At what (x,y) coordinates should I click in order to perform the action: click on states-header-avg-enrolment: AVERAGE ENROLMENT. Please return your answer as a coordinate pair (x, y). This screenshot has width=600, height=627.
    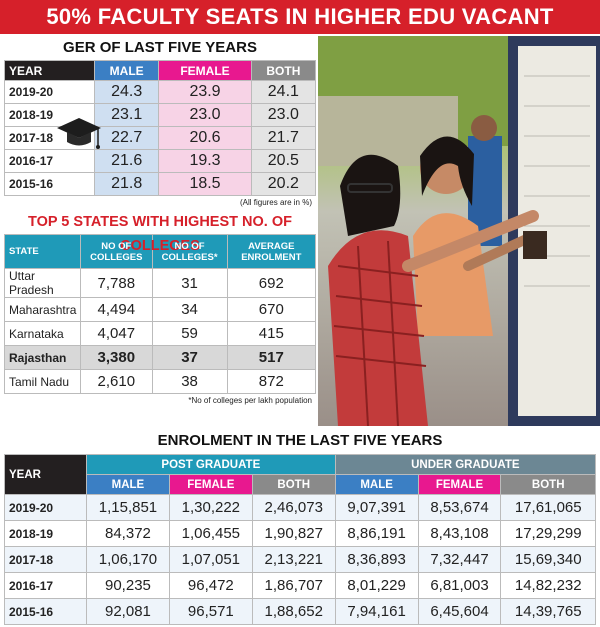
    Looking at the image, I should click on (271, 251).